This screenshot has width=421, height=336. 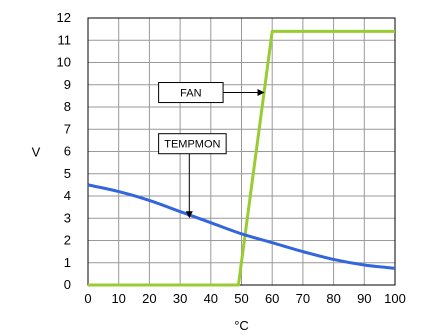 I want to click on x-tick-label: 80, so click(x=333, y=298).